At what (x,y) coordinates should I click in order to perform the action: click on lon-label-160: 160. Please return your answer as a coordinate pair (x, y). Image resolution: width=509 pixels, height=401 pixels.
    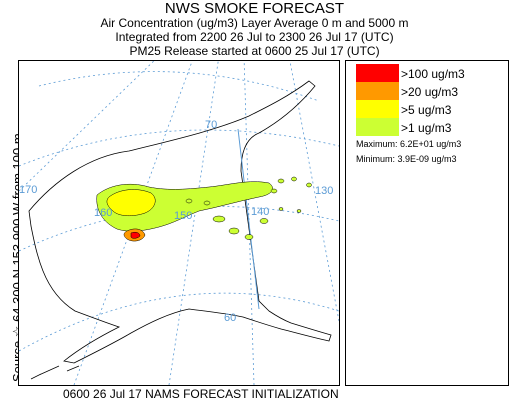
    Looking at the image, I should click on (103, 213).